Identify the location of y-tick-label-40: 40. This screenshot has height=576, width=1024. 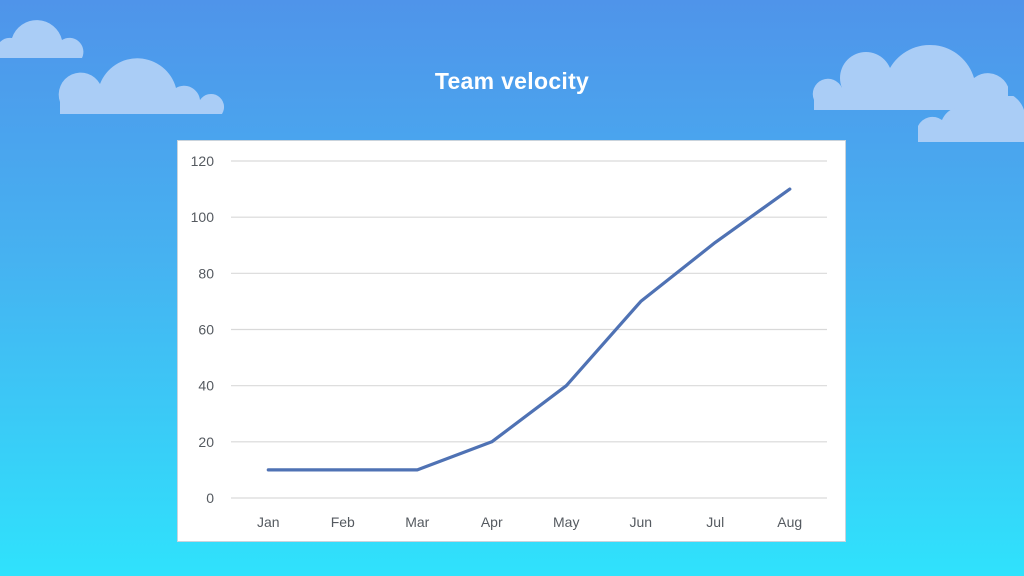
(206, 386).